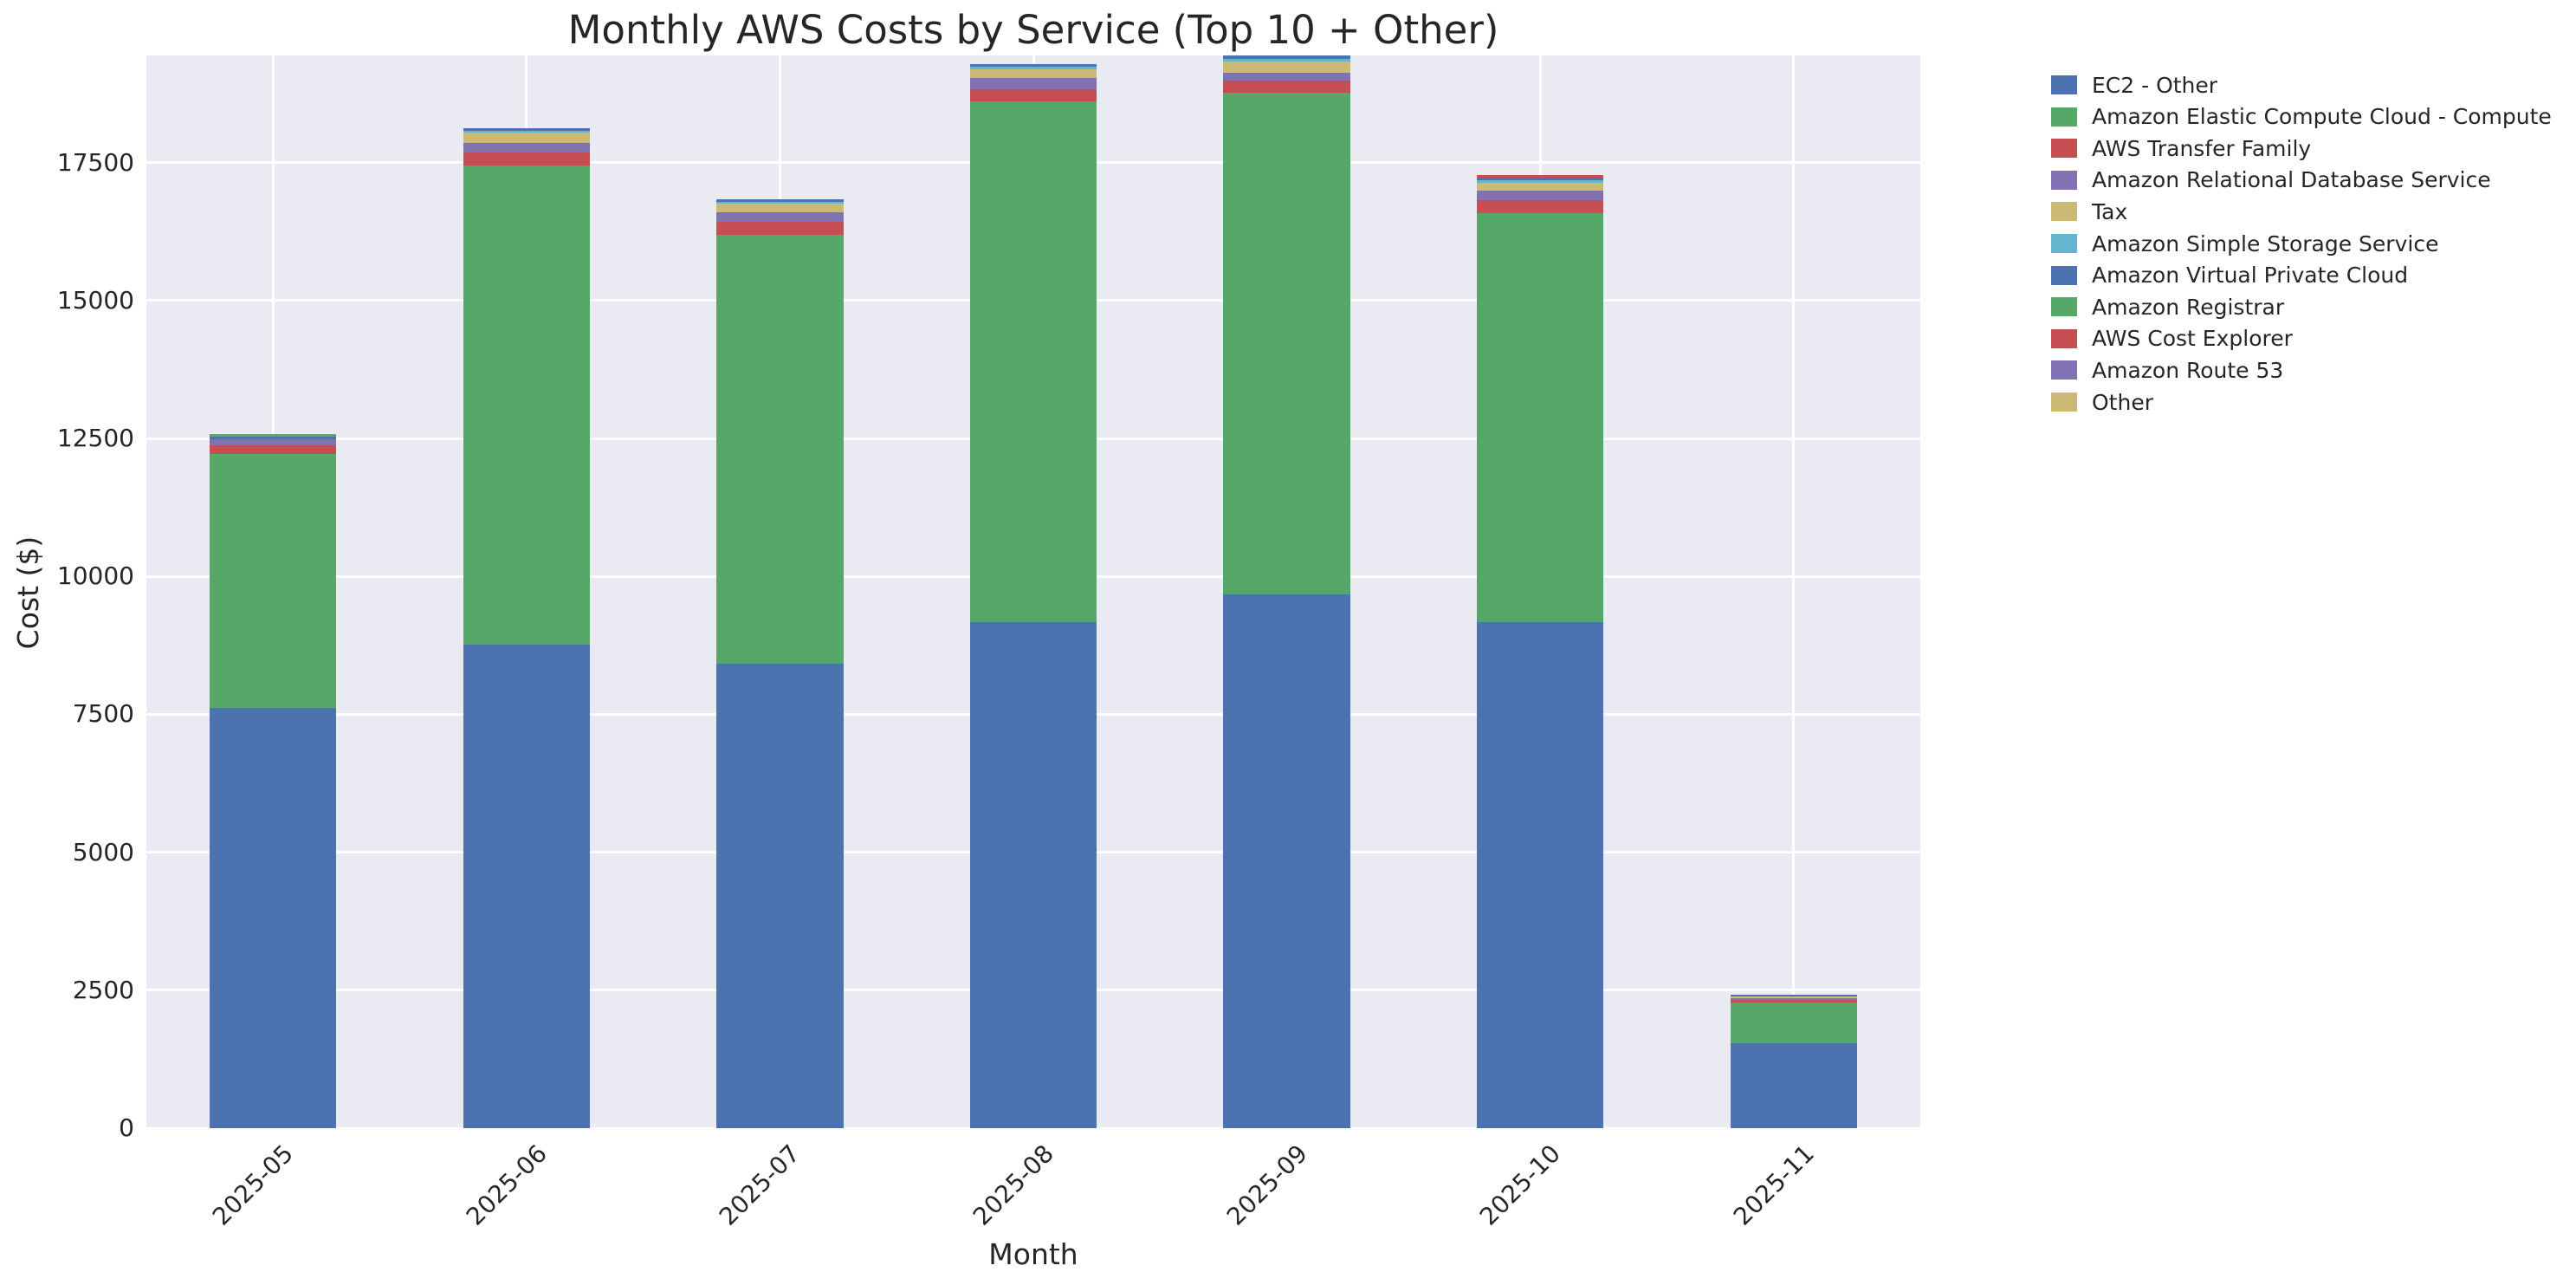 The height and width of the screenshot is (1285, 2576). I want to click on legend-item: Amazon Elastic Compute Cloud - Compute, so click(2301, 117).